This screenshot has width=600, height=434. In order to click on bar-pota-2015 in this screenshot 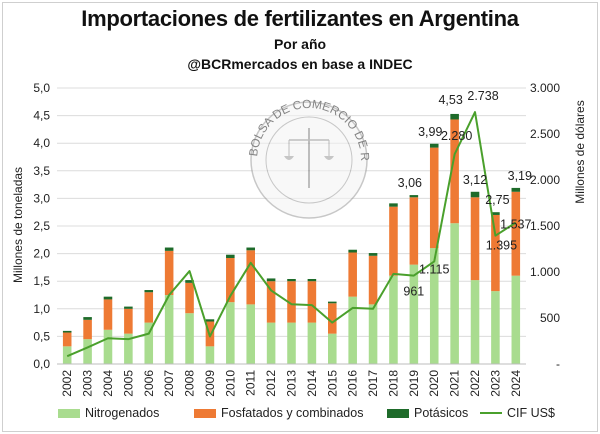, I will do `click(332, 302)`.